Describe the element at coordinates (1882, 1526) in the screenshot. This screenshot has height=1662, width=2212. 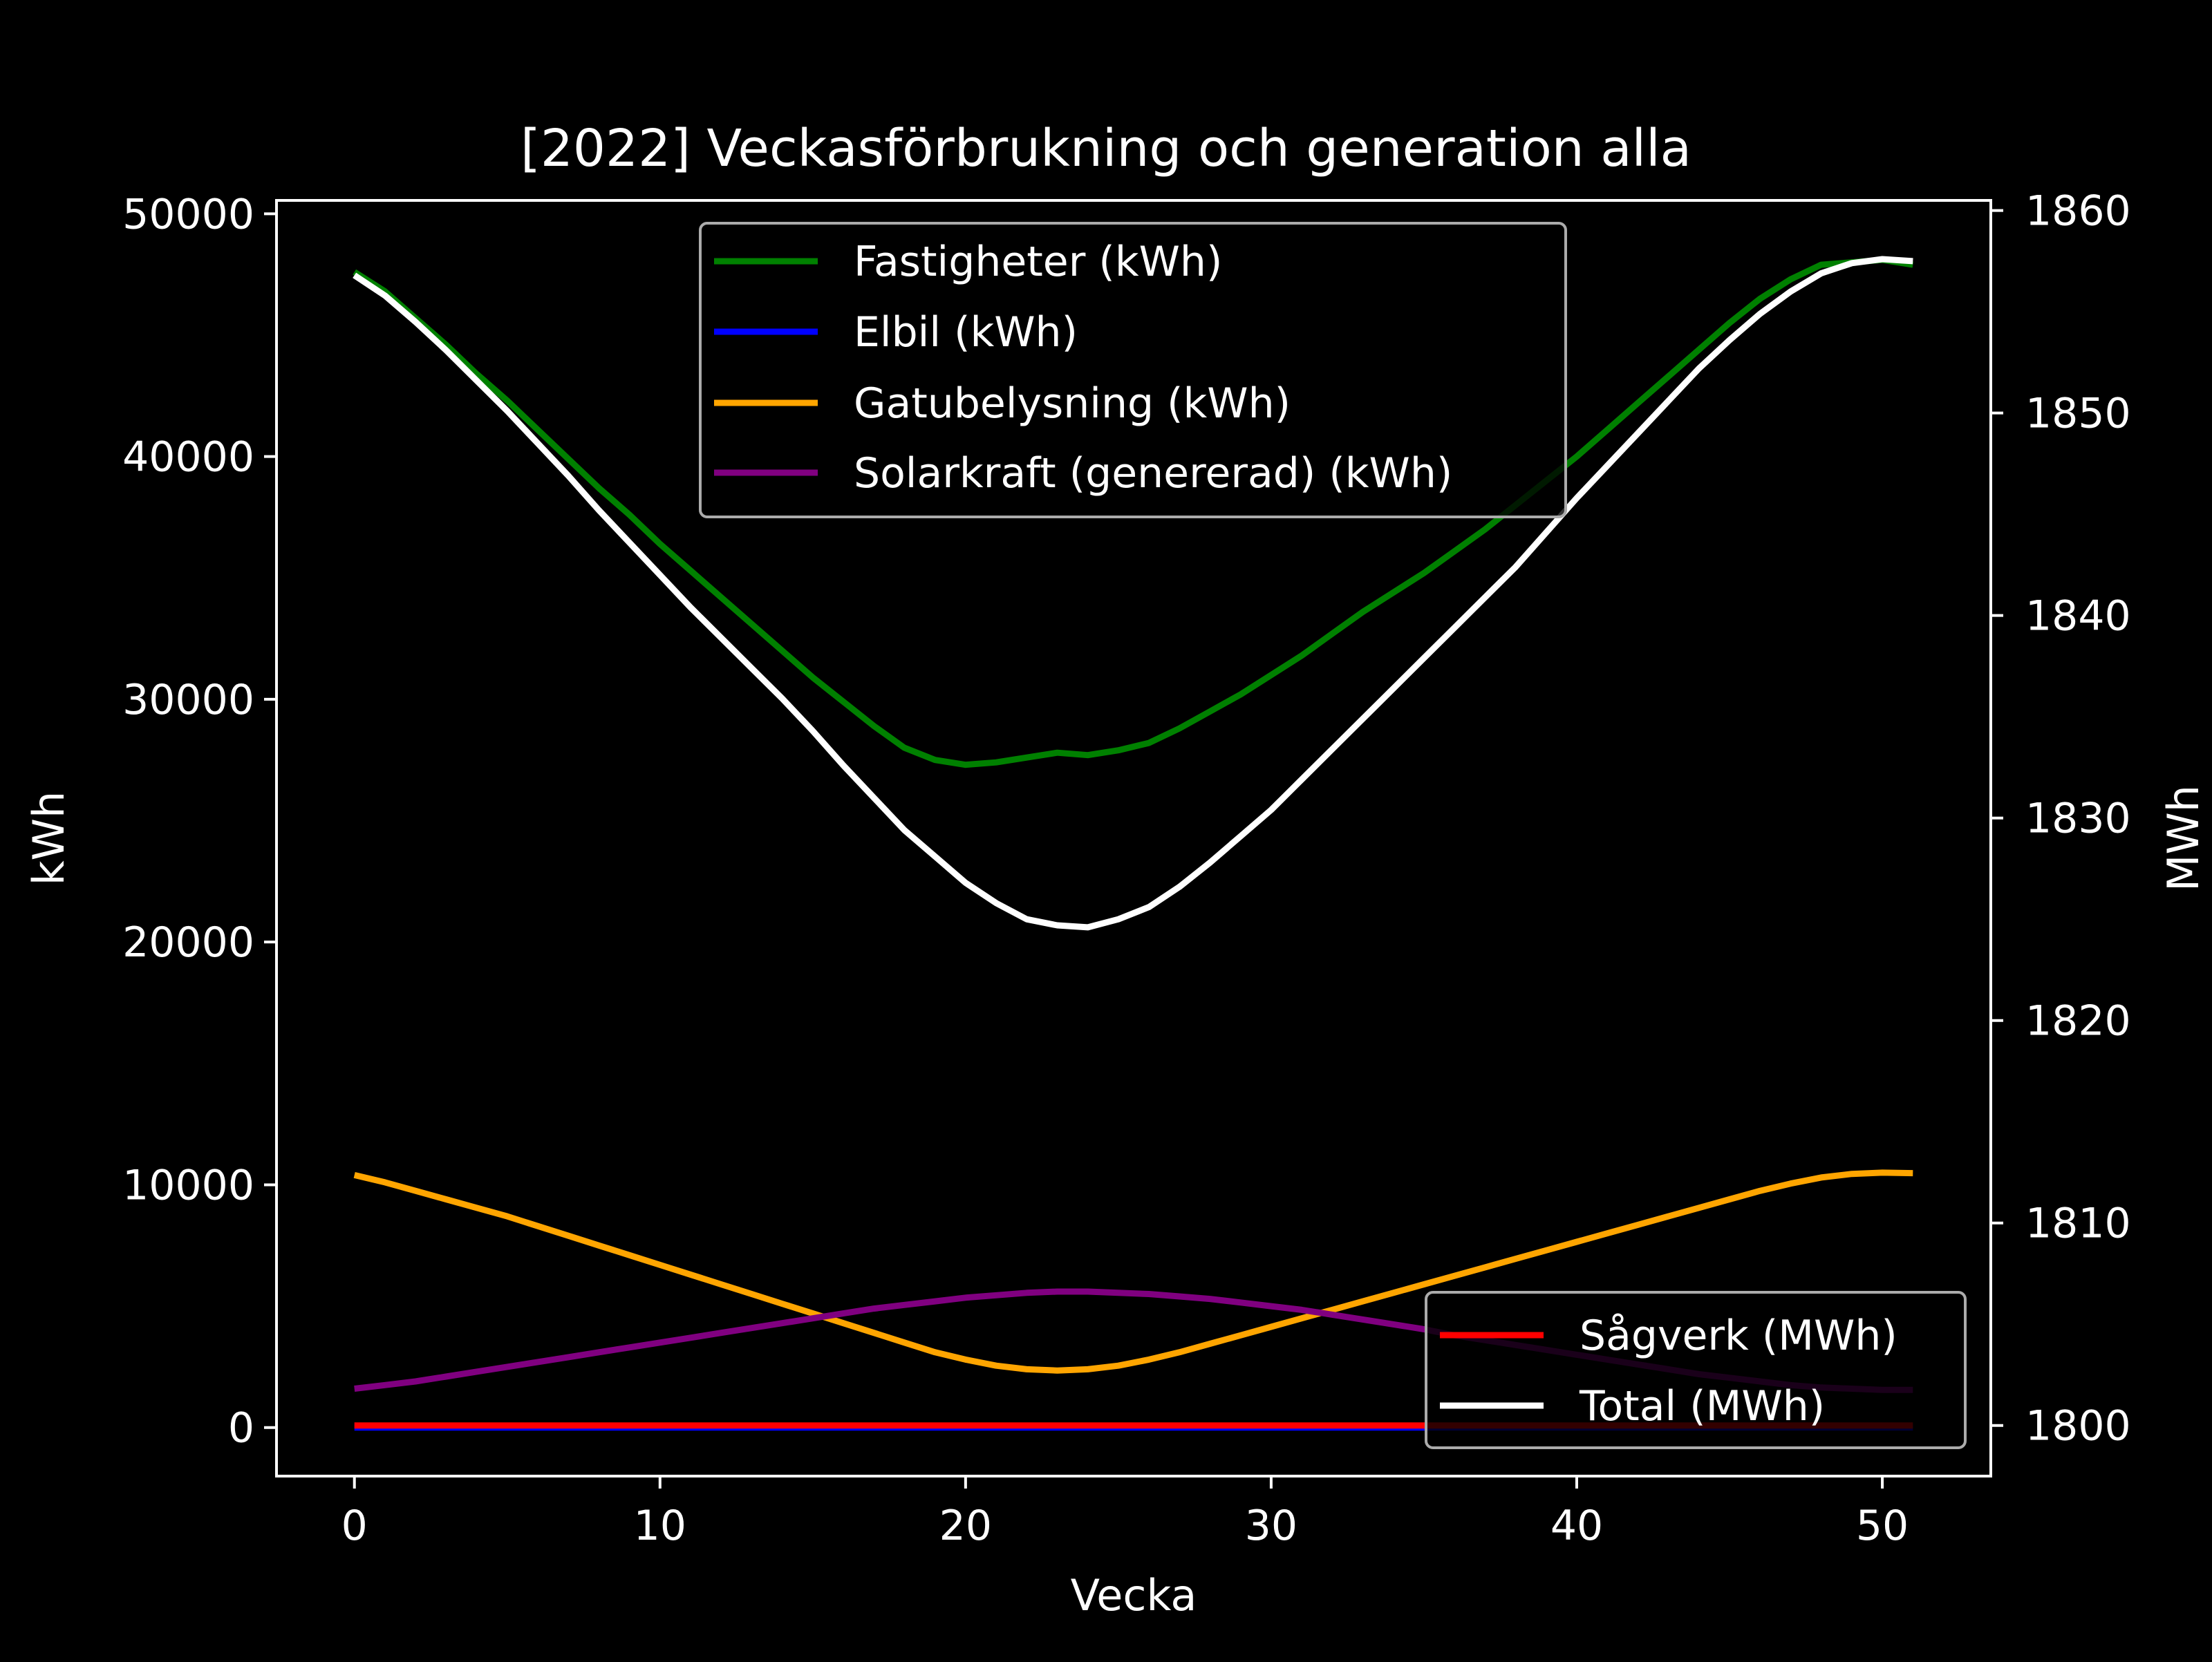
I see `x-tick-label: 50` at that location.